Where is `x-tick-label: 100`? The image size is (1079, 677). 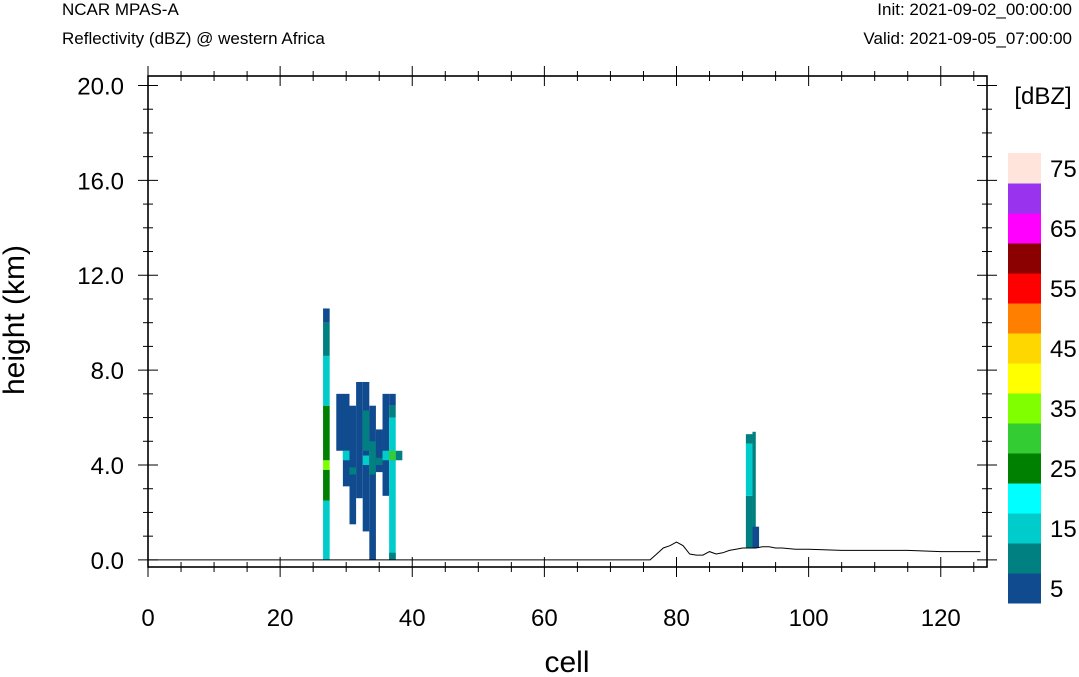 x-tick-label: 100 is located at coordinates (809, 618).